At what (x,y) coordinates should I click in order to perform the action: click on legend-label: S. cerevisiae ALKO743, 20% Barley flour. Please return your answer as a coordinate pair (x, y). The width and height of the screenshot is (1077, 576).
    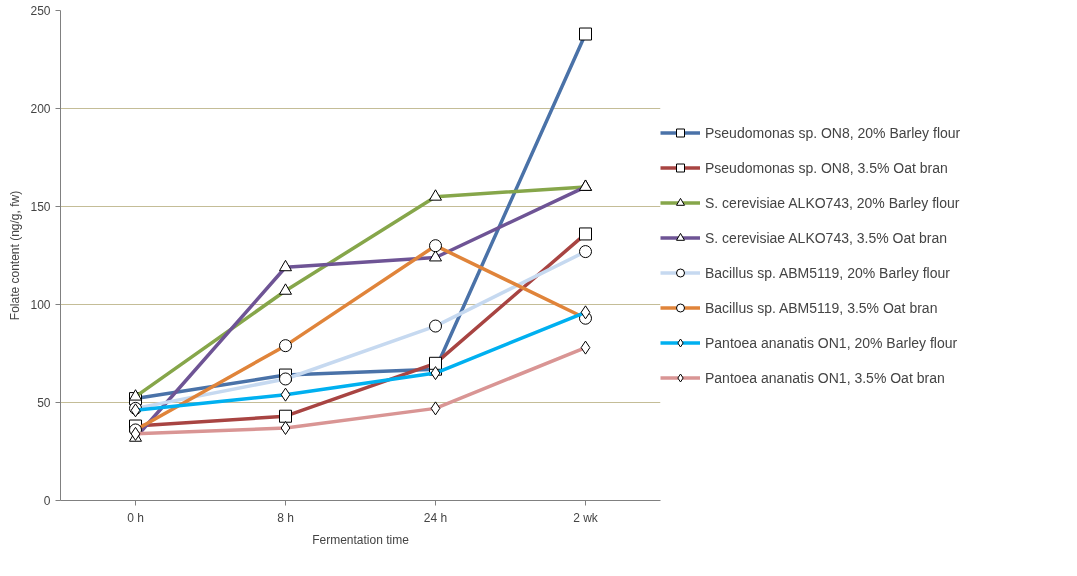
    Looking at the image, I should click on (832, 203).